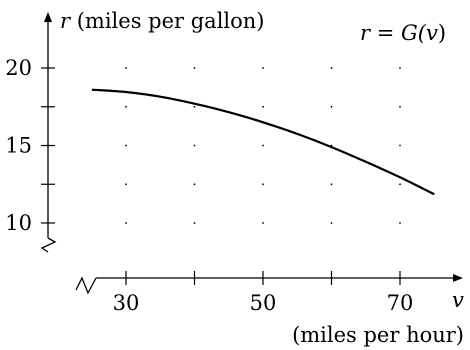 This screenshot has width=470, height=350. I want to click on x-axis-break, so click(86, 285).